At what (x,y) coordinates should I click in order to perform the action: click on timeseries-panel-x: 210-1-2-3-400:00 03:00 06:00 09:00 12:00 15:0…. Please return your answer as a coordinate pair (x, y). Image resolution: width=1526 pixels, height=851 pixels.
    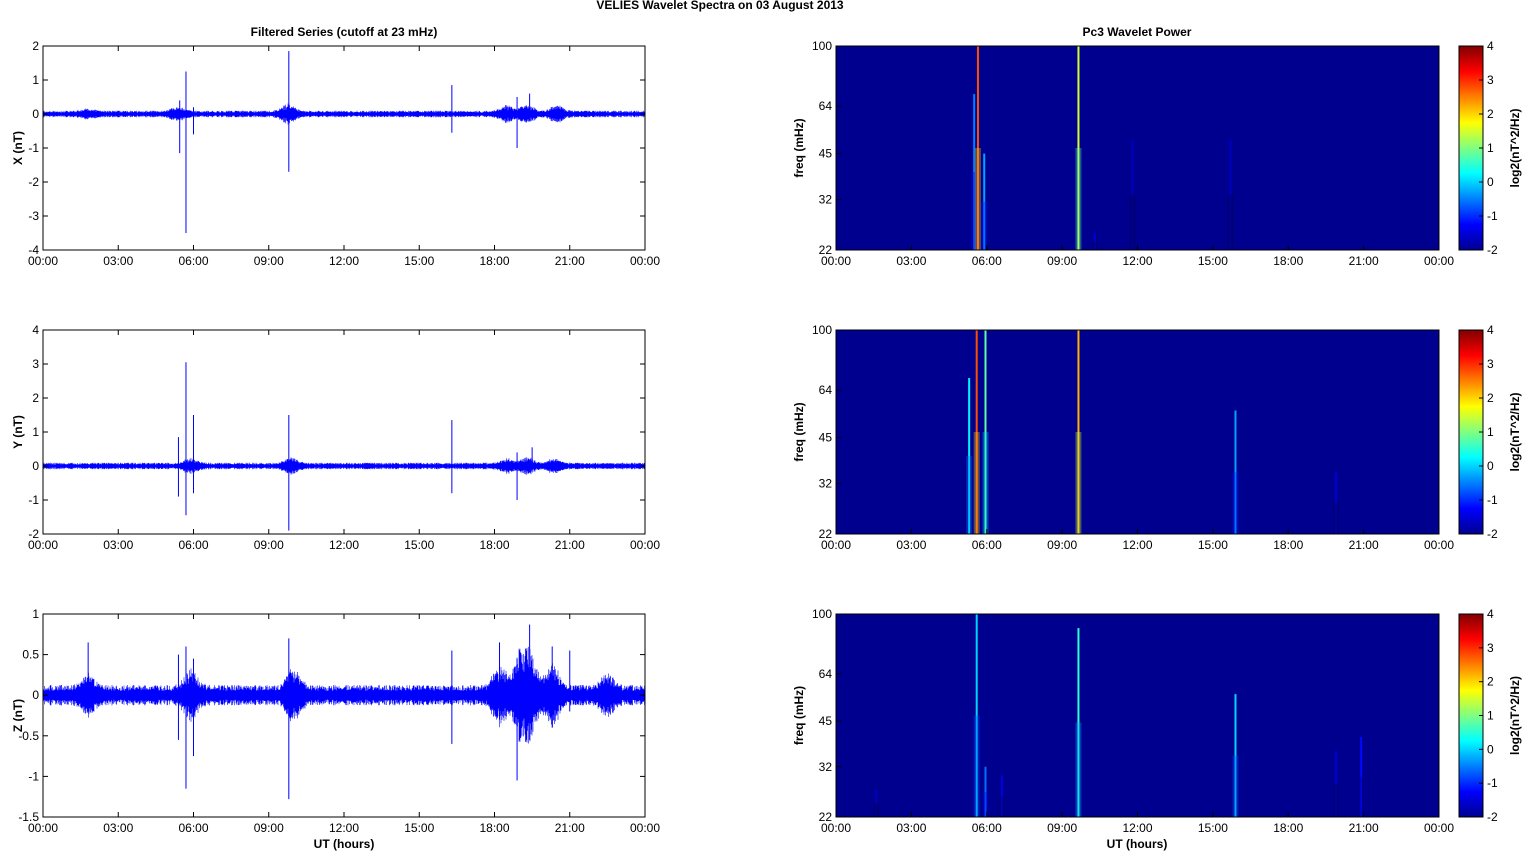
    Looking at the image, I should click on (335, 153).